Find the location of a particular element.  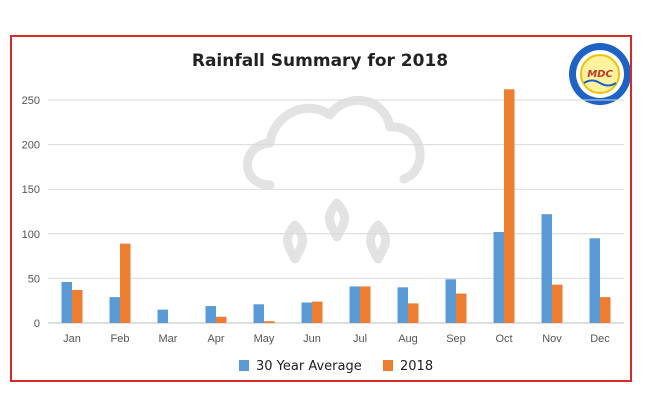

x-tick-label: Feb is located at coordinates (120, 339).